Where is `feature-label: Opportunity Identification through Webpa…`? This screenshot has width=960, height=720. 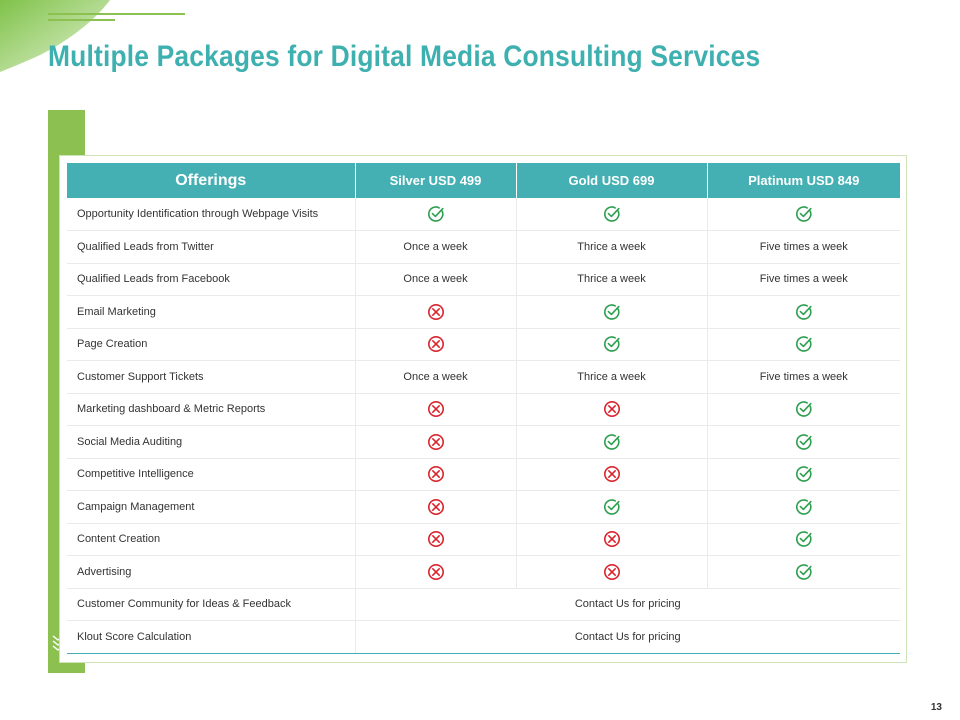
feature-label: Opportunity Identification through Webpa… is located at coordinates (211, 214).